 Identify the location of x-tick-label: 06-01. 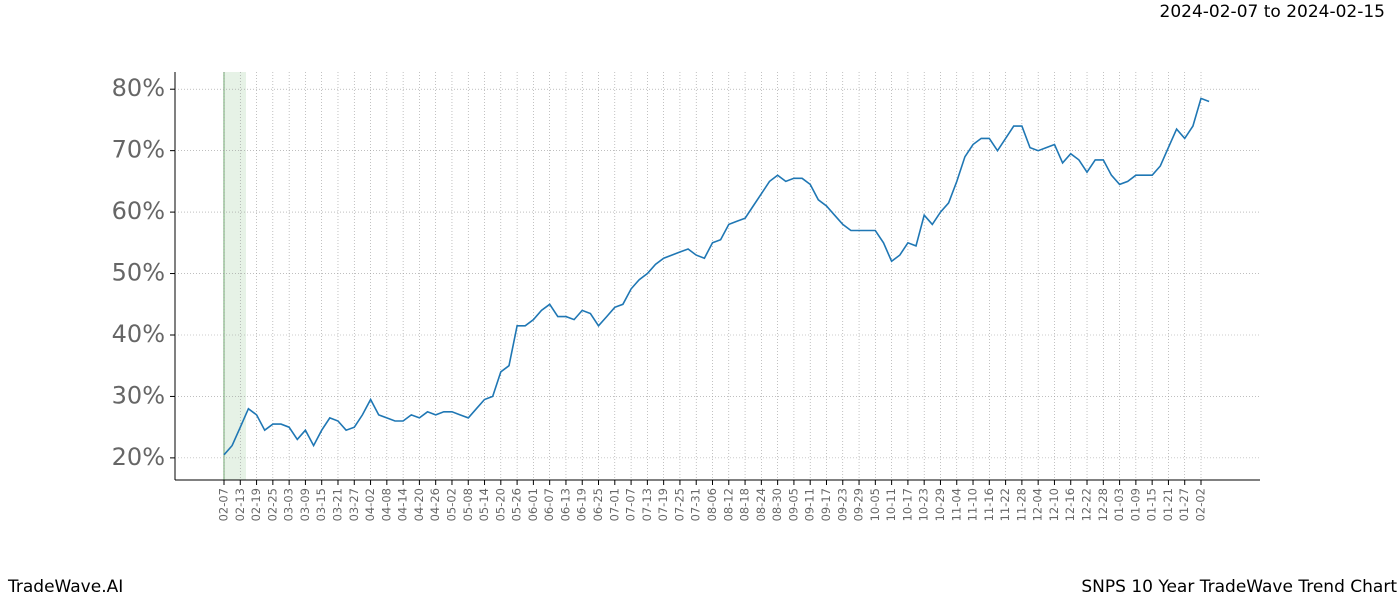
(533, 504).